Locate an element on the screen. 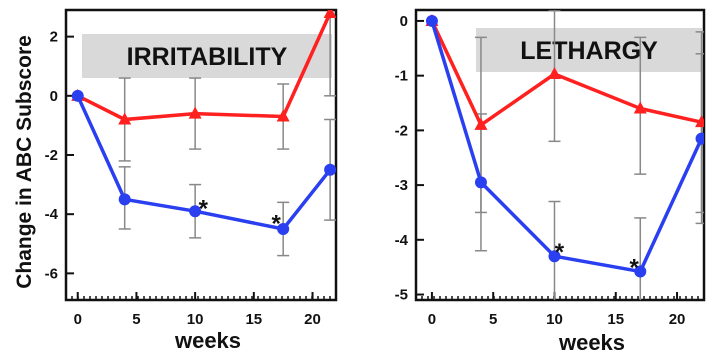 The image size is (708, 356). y-tick-label: -1 is located at coordinates (401, 76).